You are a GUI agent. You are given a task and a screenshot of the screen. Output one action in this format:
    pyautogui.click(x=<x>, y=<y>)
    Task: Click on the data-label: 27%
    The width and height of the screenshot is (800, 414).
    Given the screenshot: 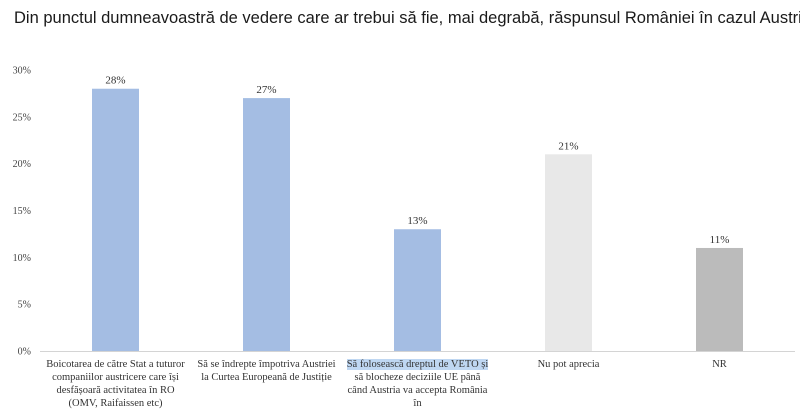 What is the action you would take?
    pyautogui.click(x=266, y=90)
    